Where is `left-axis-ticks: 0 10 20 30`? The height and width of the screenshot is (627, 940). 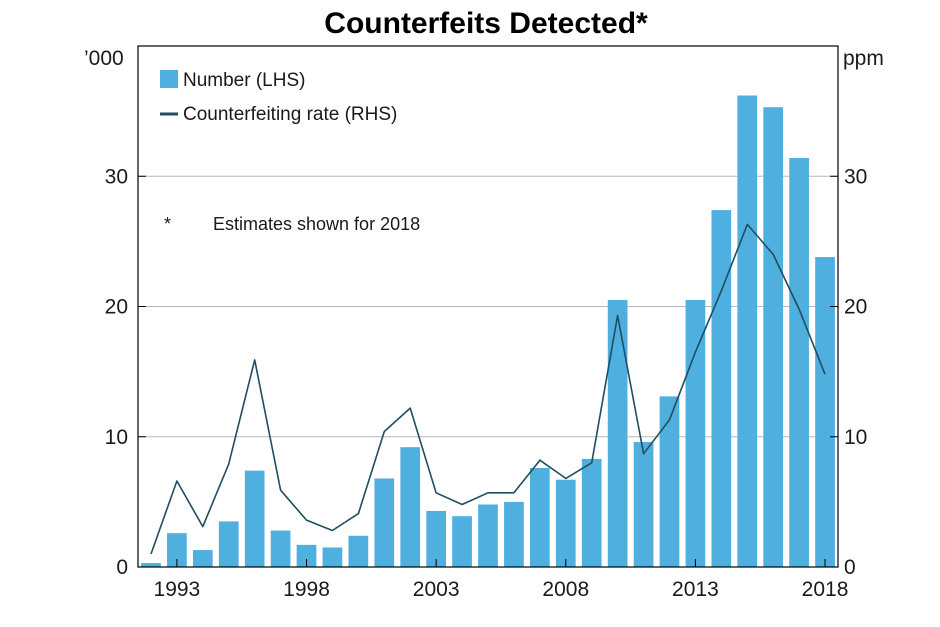 left-axis-ticks: 0 10 20 30 is located at coordinates (125, 372).